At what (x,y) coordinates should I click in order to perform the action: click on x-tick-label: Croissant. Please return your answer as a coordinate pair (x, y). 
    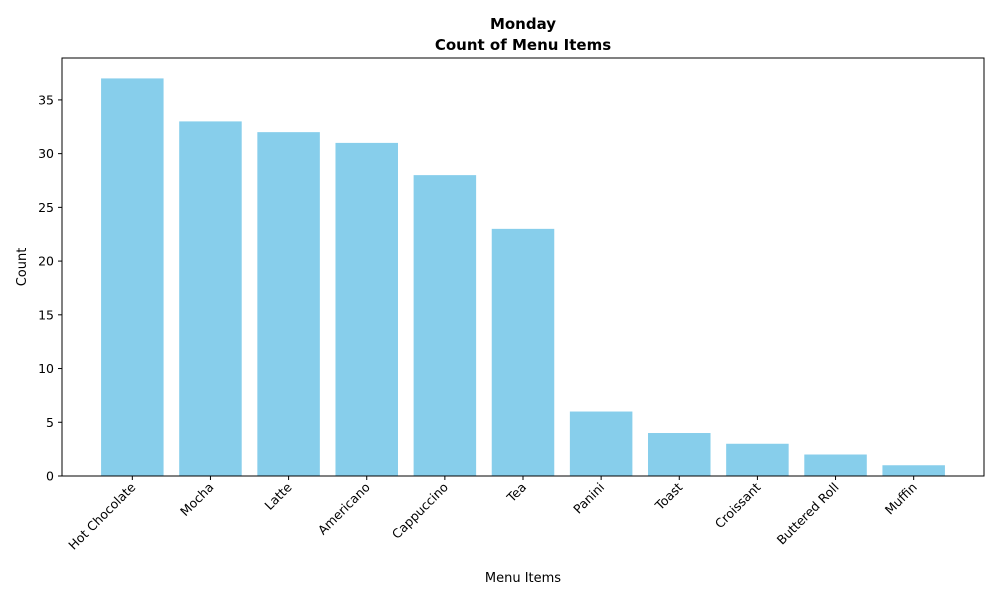
    Looking at the image, I should click on (738, 505).